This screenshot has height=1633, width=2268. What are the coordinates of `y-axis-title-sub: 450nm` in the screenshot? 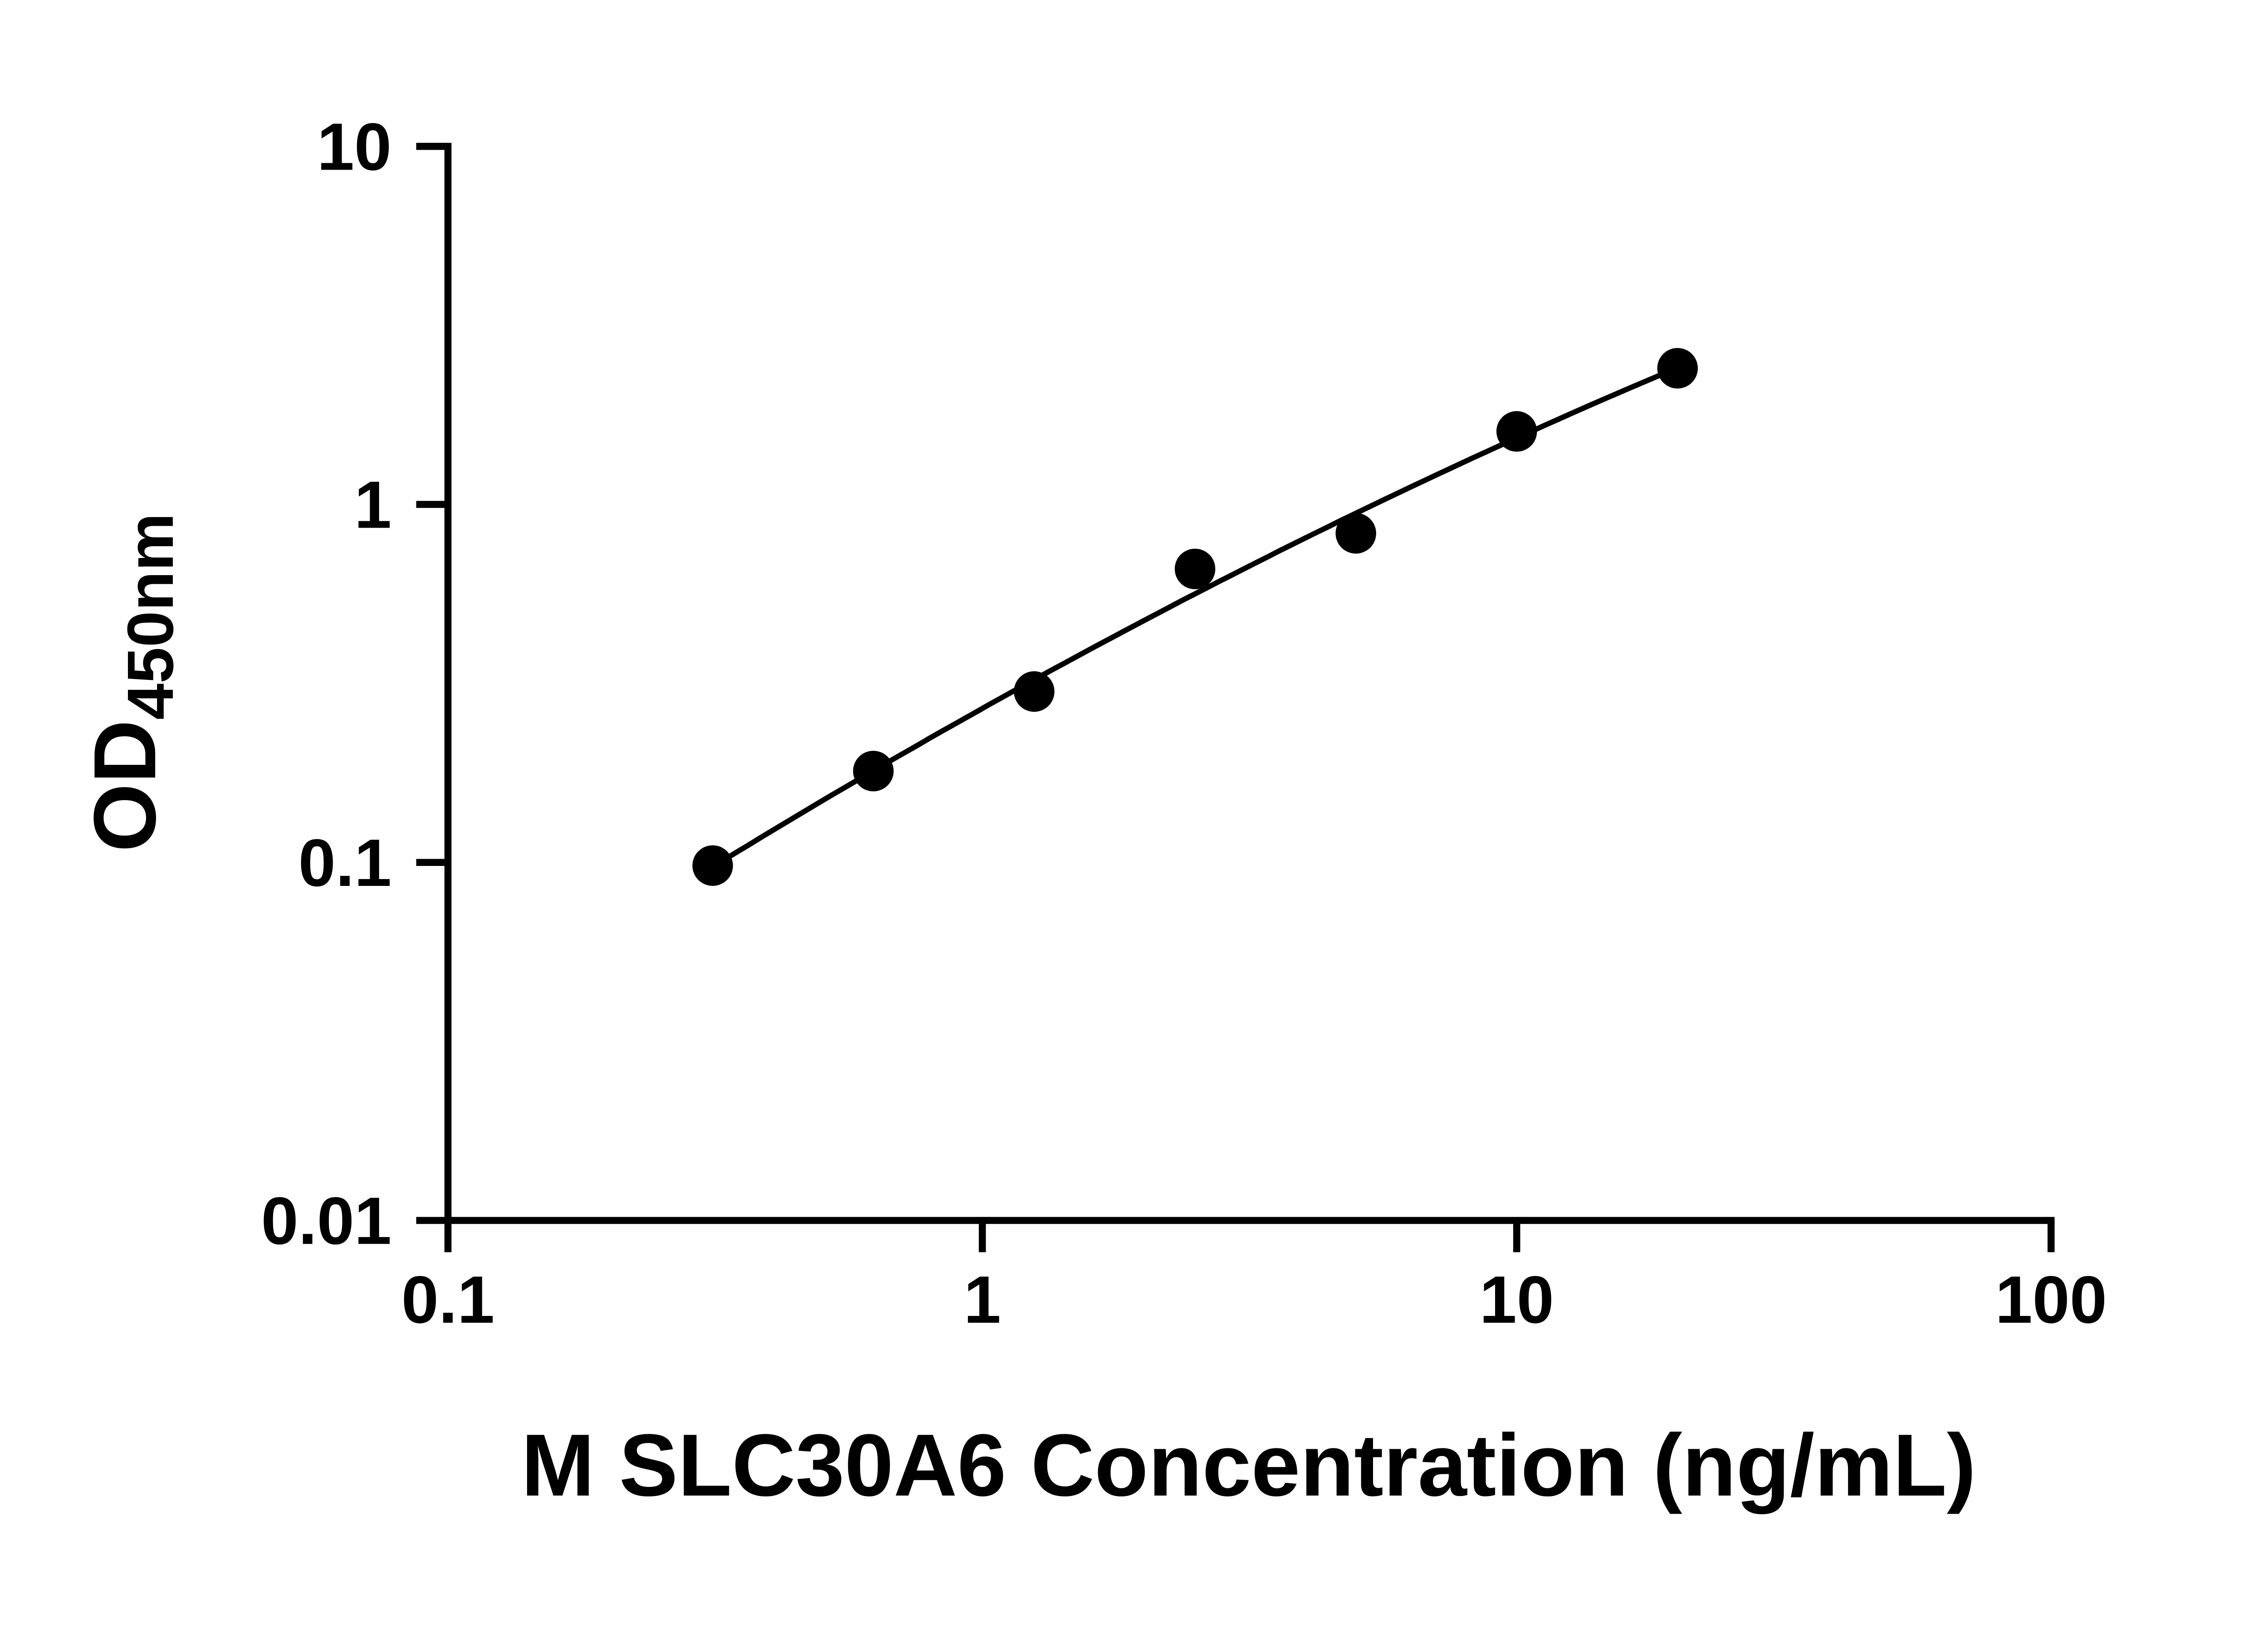 It's located at (150, 616).